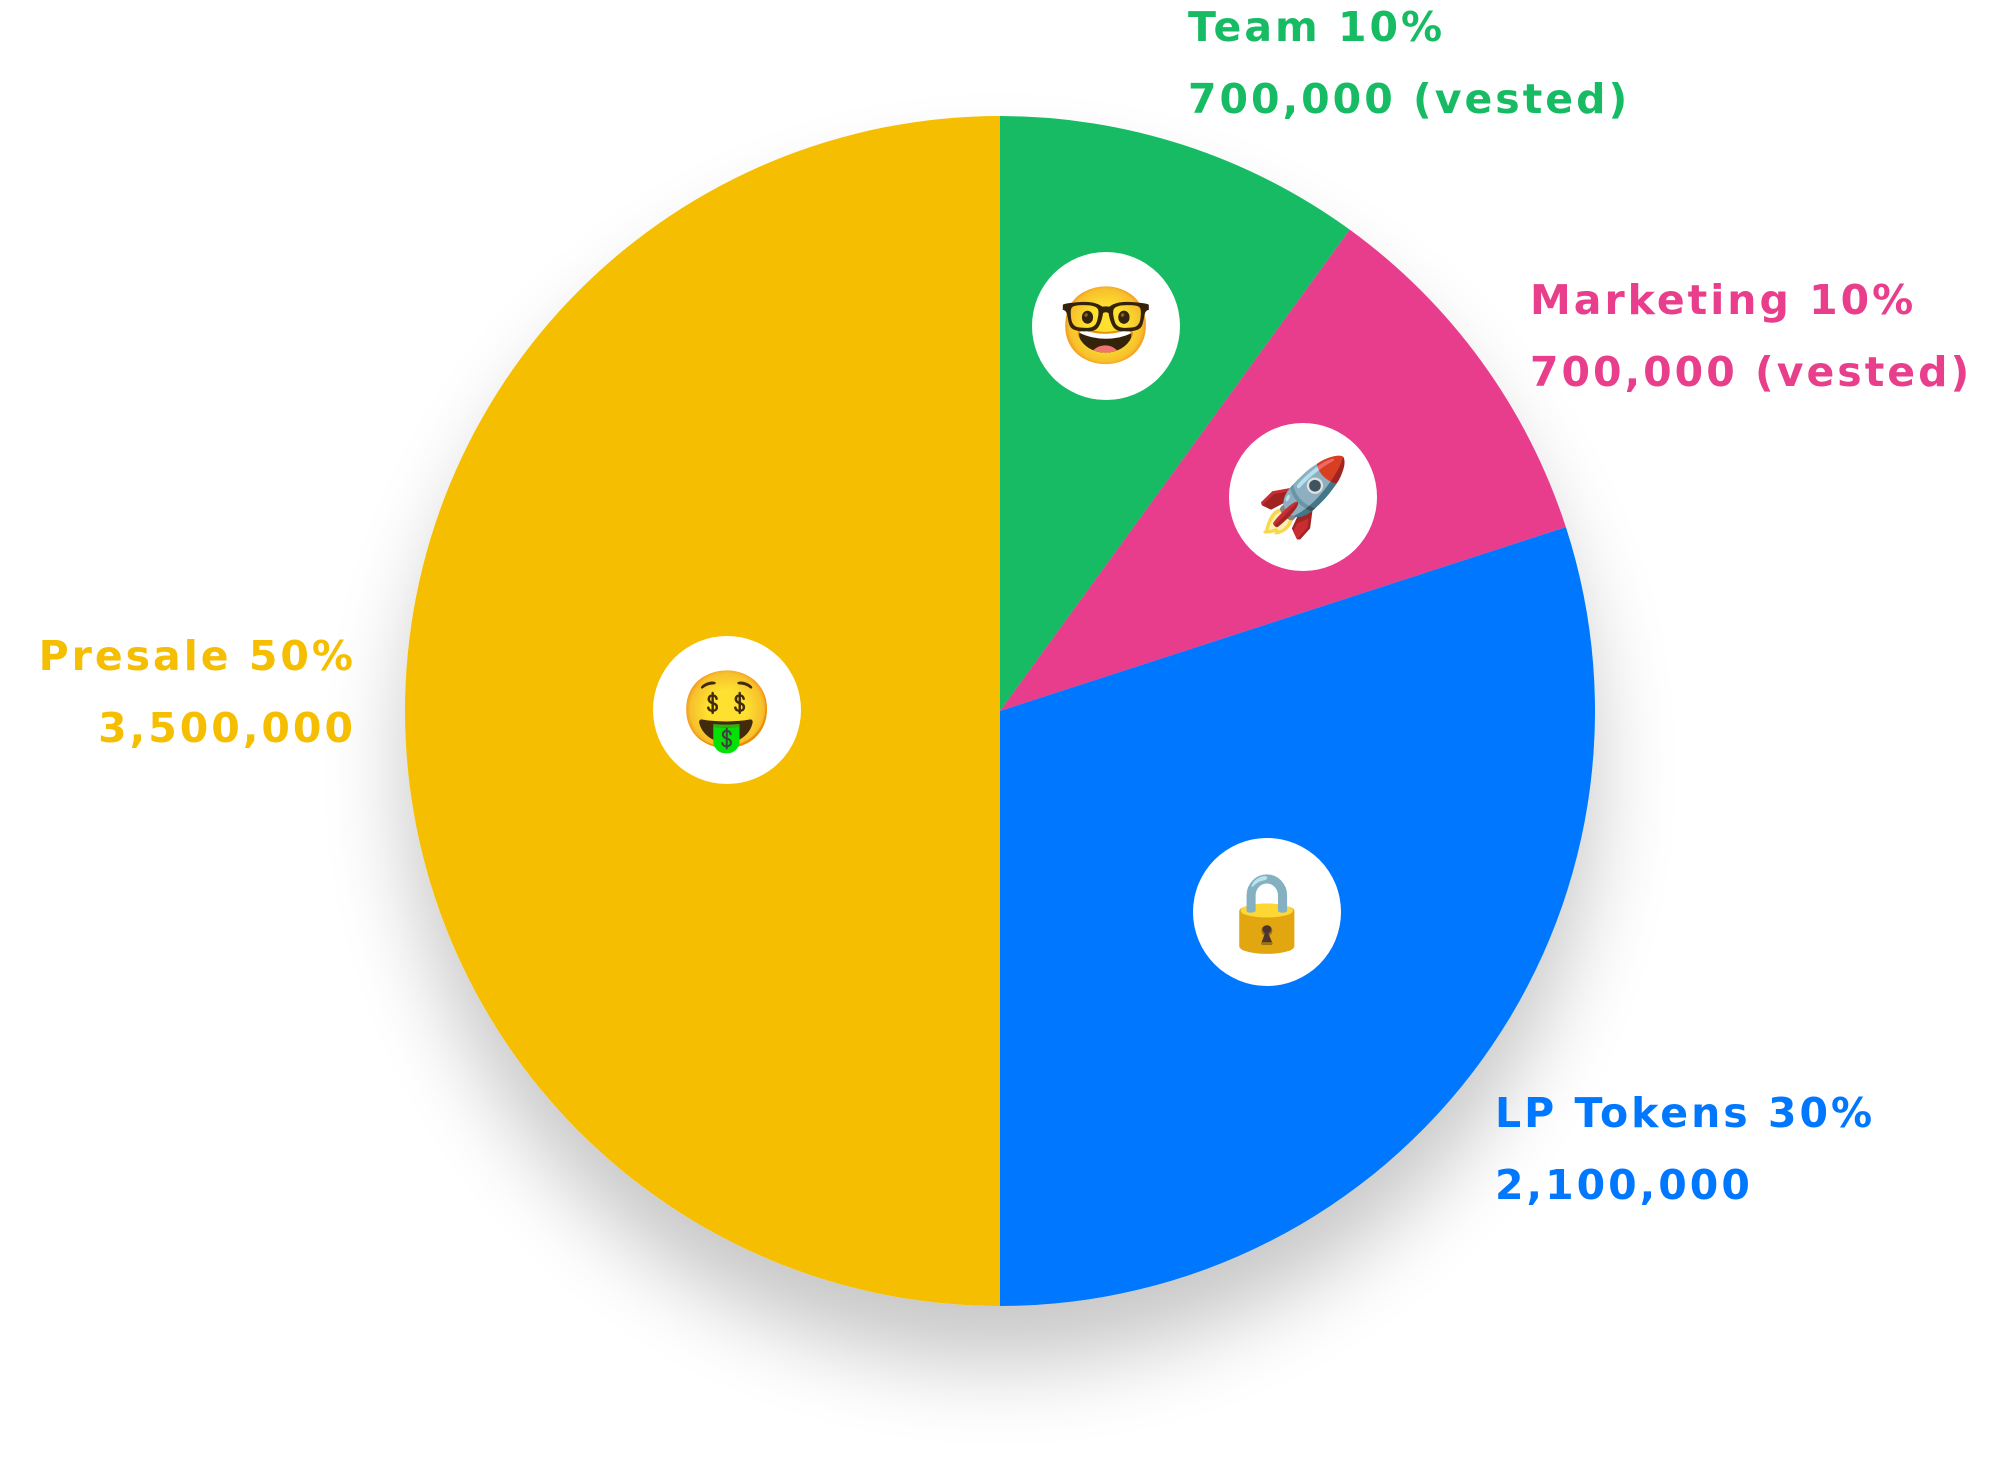 Image resolution: width=2001 pixels, height=1461 pixels. I want to click on rocket-icon: 🚀, so click(1303, 497).